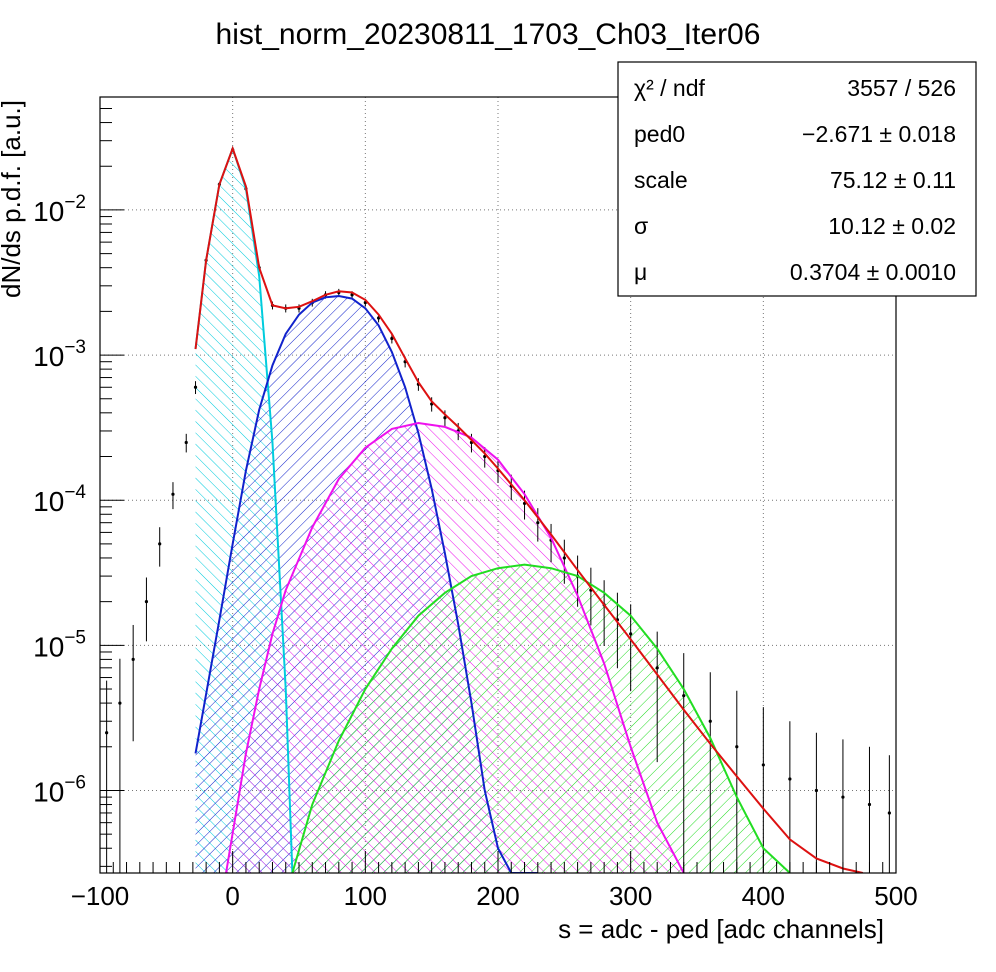  I want to click on stats-label: μ, so click(640, 272).